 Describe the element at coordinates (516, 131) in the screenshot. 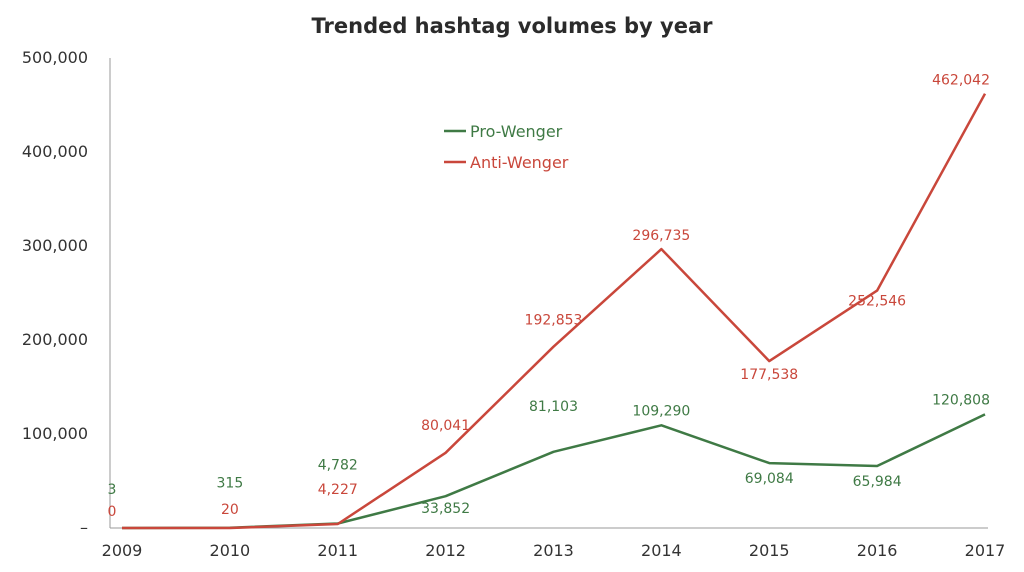

I see `legend-label: Pro-Wenger` at that location.